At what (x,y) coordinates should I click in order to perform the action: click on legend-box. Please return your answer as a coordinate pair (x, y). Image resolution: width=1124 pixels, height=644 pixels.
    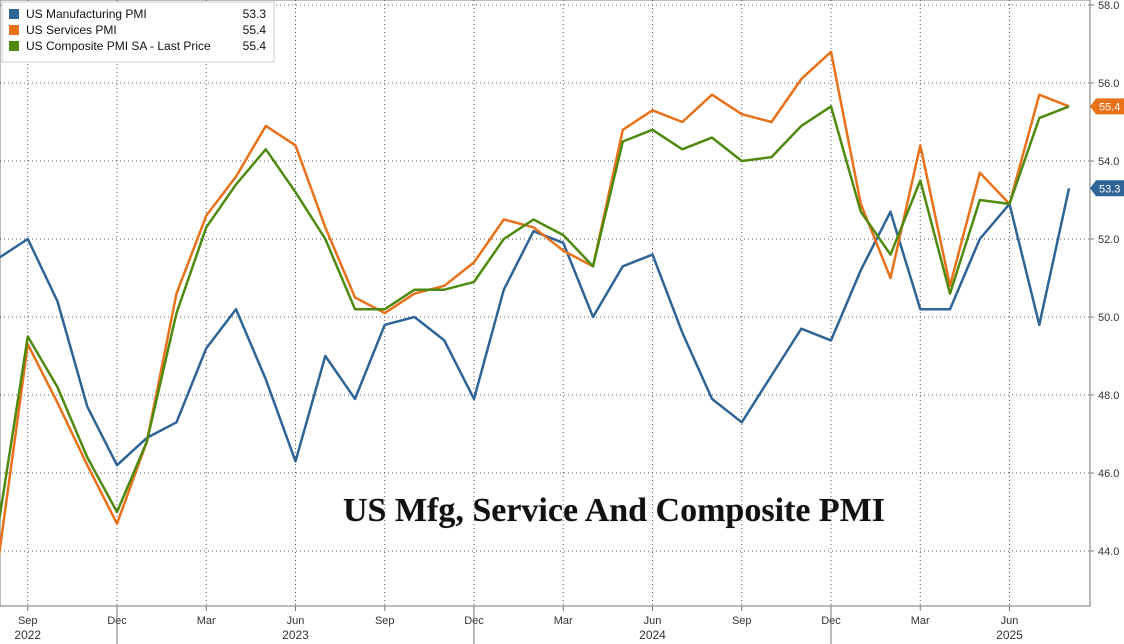
    Looking at the image, I should click on (138, 32).